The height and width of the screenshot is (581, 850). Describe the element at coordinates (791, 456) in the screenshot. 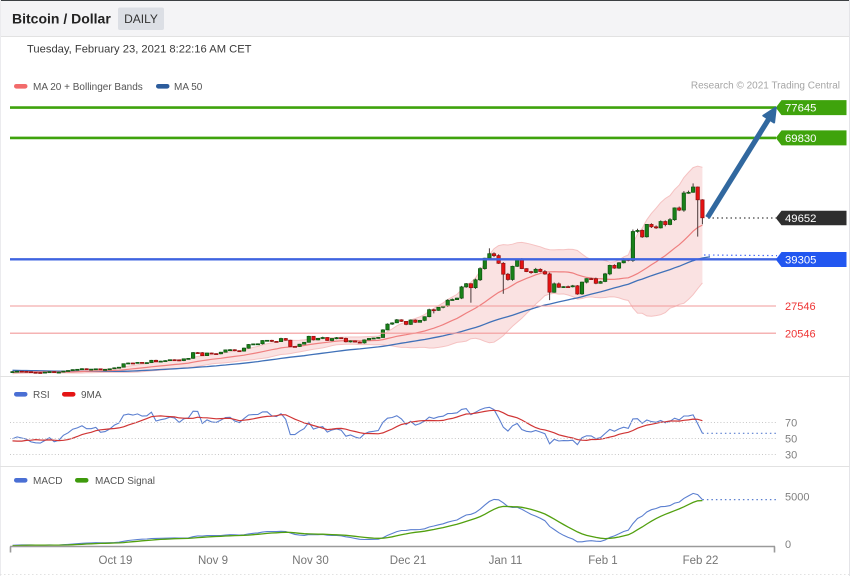

I see `svg-text: 30` at that location.